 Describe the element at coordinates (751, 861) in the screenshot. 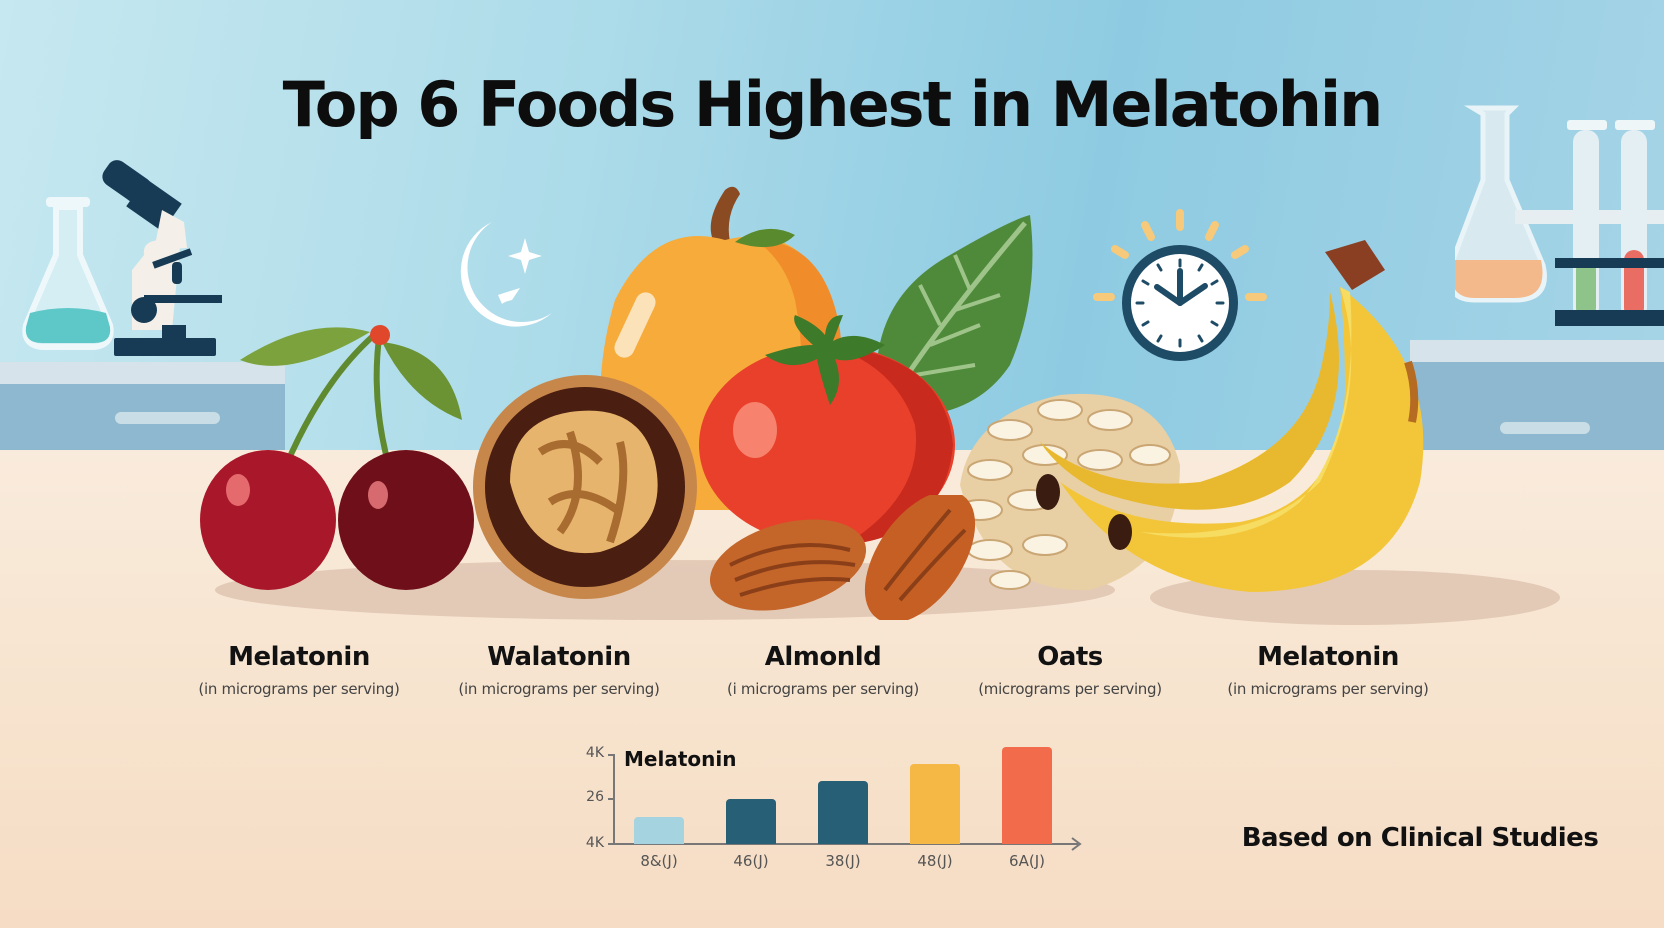

I see `x-tick-2: 46(J)` at that location.